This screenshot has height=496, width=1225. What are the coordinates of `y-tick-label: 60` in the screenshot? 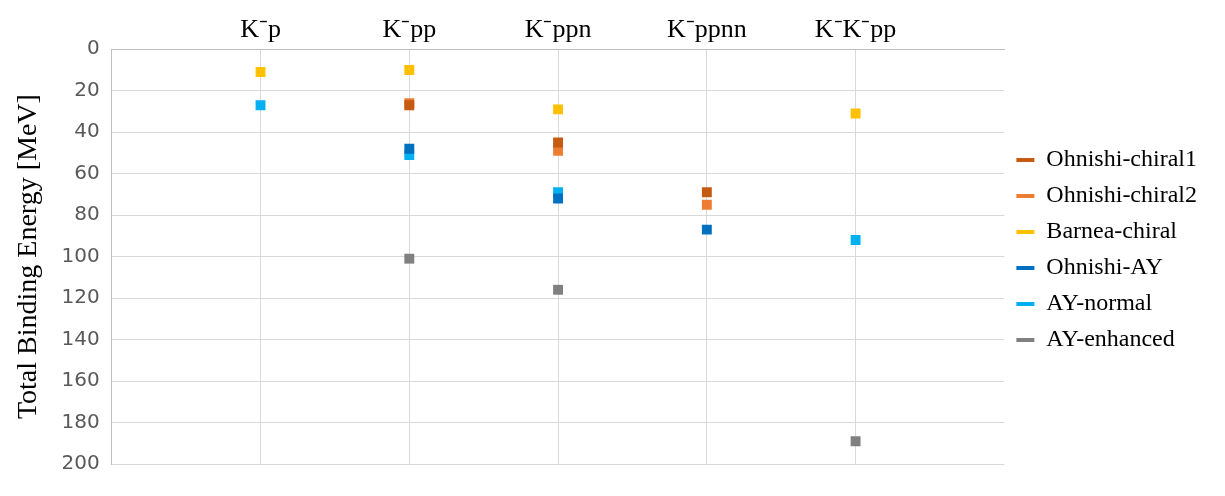 It's located at (87, 171).